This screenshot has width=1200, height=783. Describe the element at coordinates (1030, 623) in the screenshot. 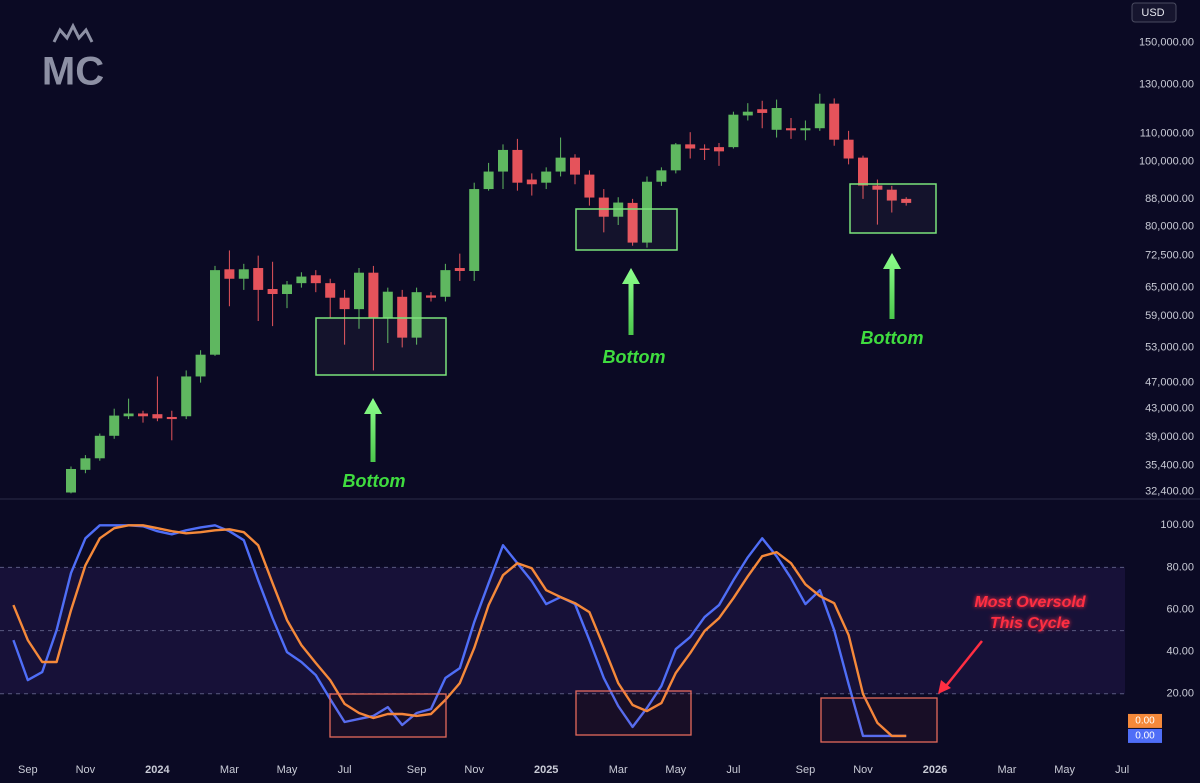

I see `annotation: This Cycle` at that location.